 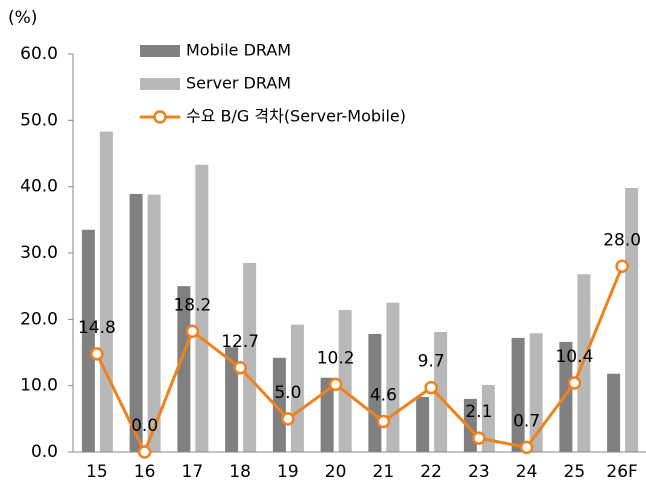 I want to click on data-label: 9.7, so click(x=431, y=362).